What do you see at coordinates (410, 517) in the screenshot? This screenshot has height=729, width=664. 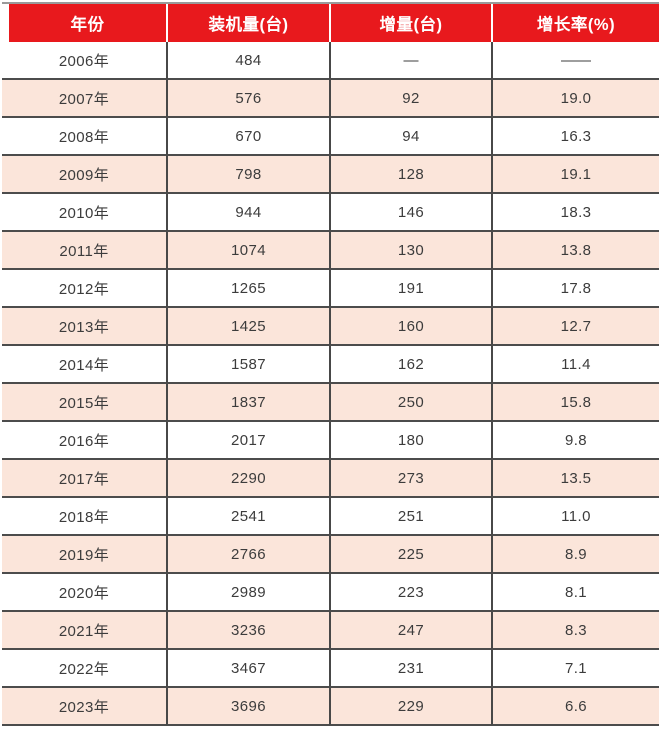 I see `cell-increment: 251` at bounding box center [410, 517].